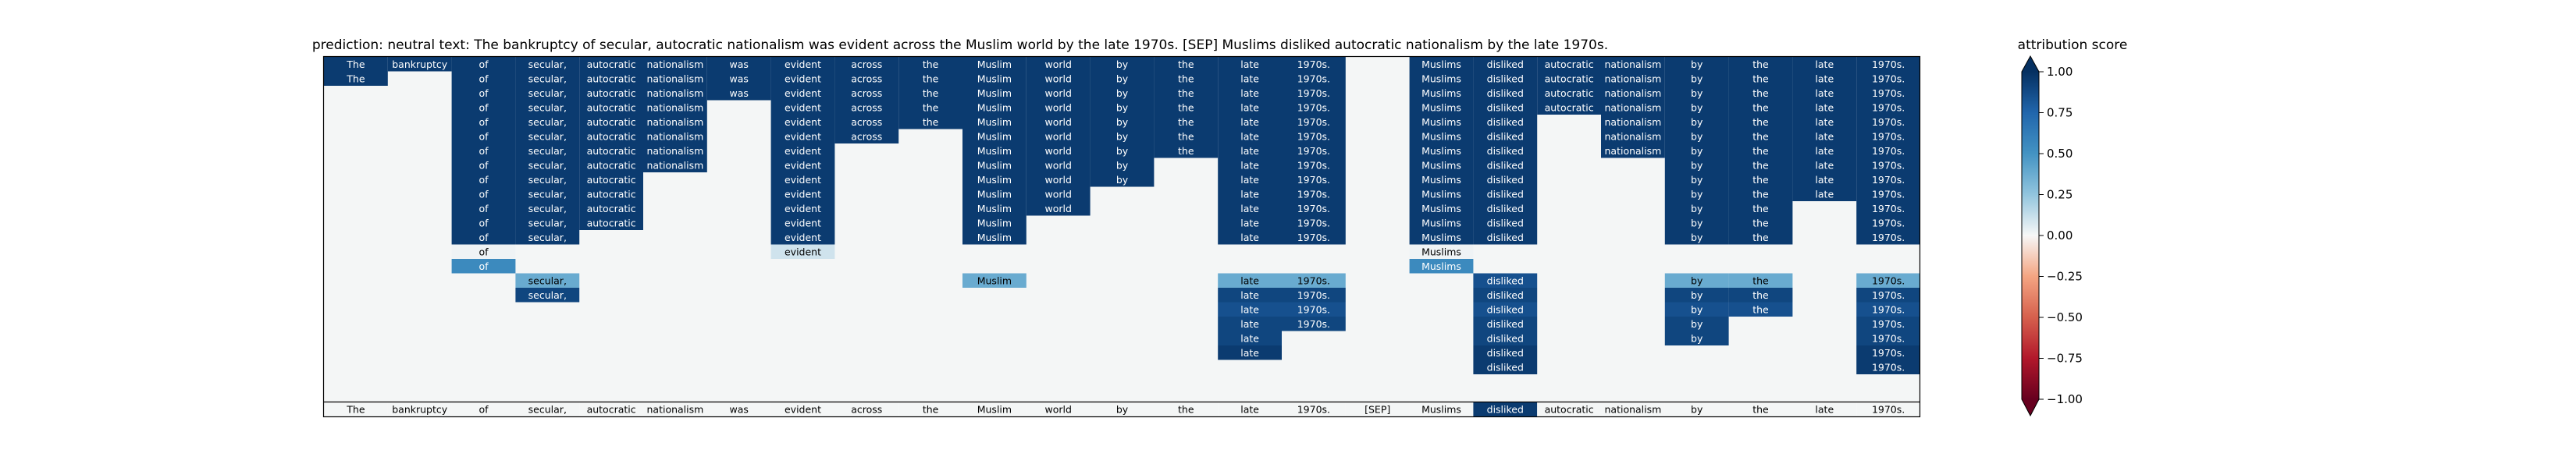 The height and width of the screenshot is (471, 2576). Describe the element at coordinates (2065, 317) in the screenshot. I see `colorbar-tick-label: −0.50` at that location.